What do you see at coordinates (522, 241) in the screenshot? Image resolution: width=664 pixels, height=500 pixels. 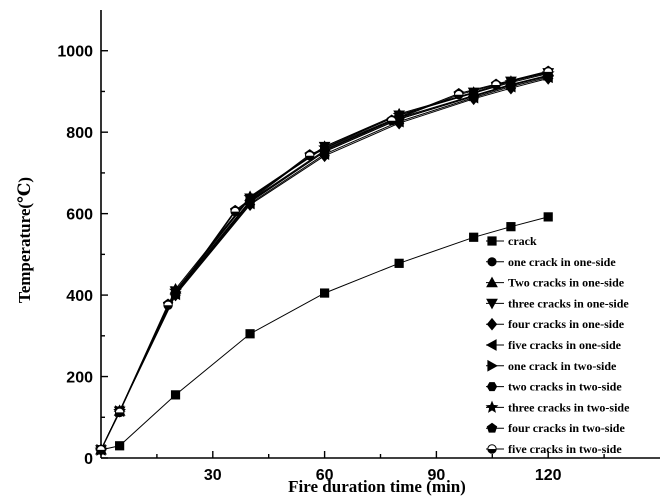 I see `legend-label: crack` at bounding box center [522, 241].